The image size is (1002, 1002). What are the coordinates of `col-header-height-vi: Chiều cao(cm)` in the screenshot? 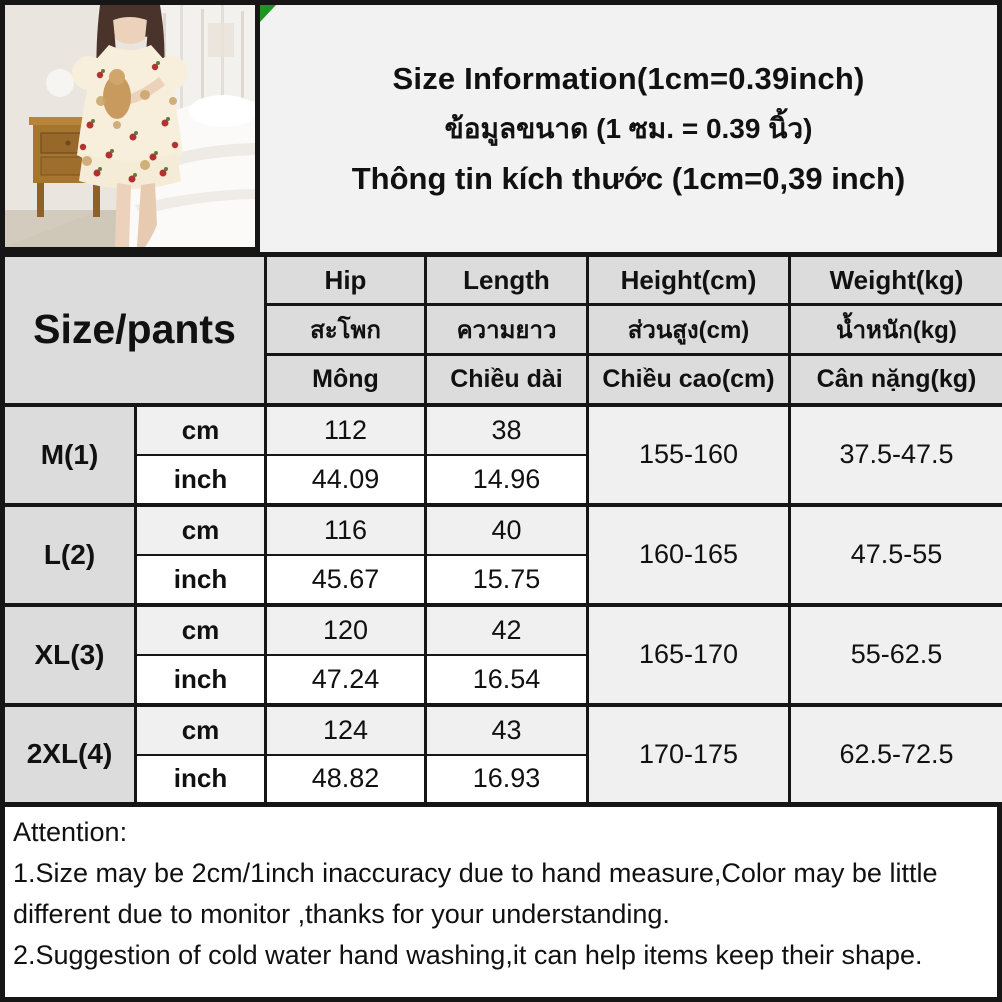 It's located at (688, 379).